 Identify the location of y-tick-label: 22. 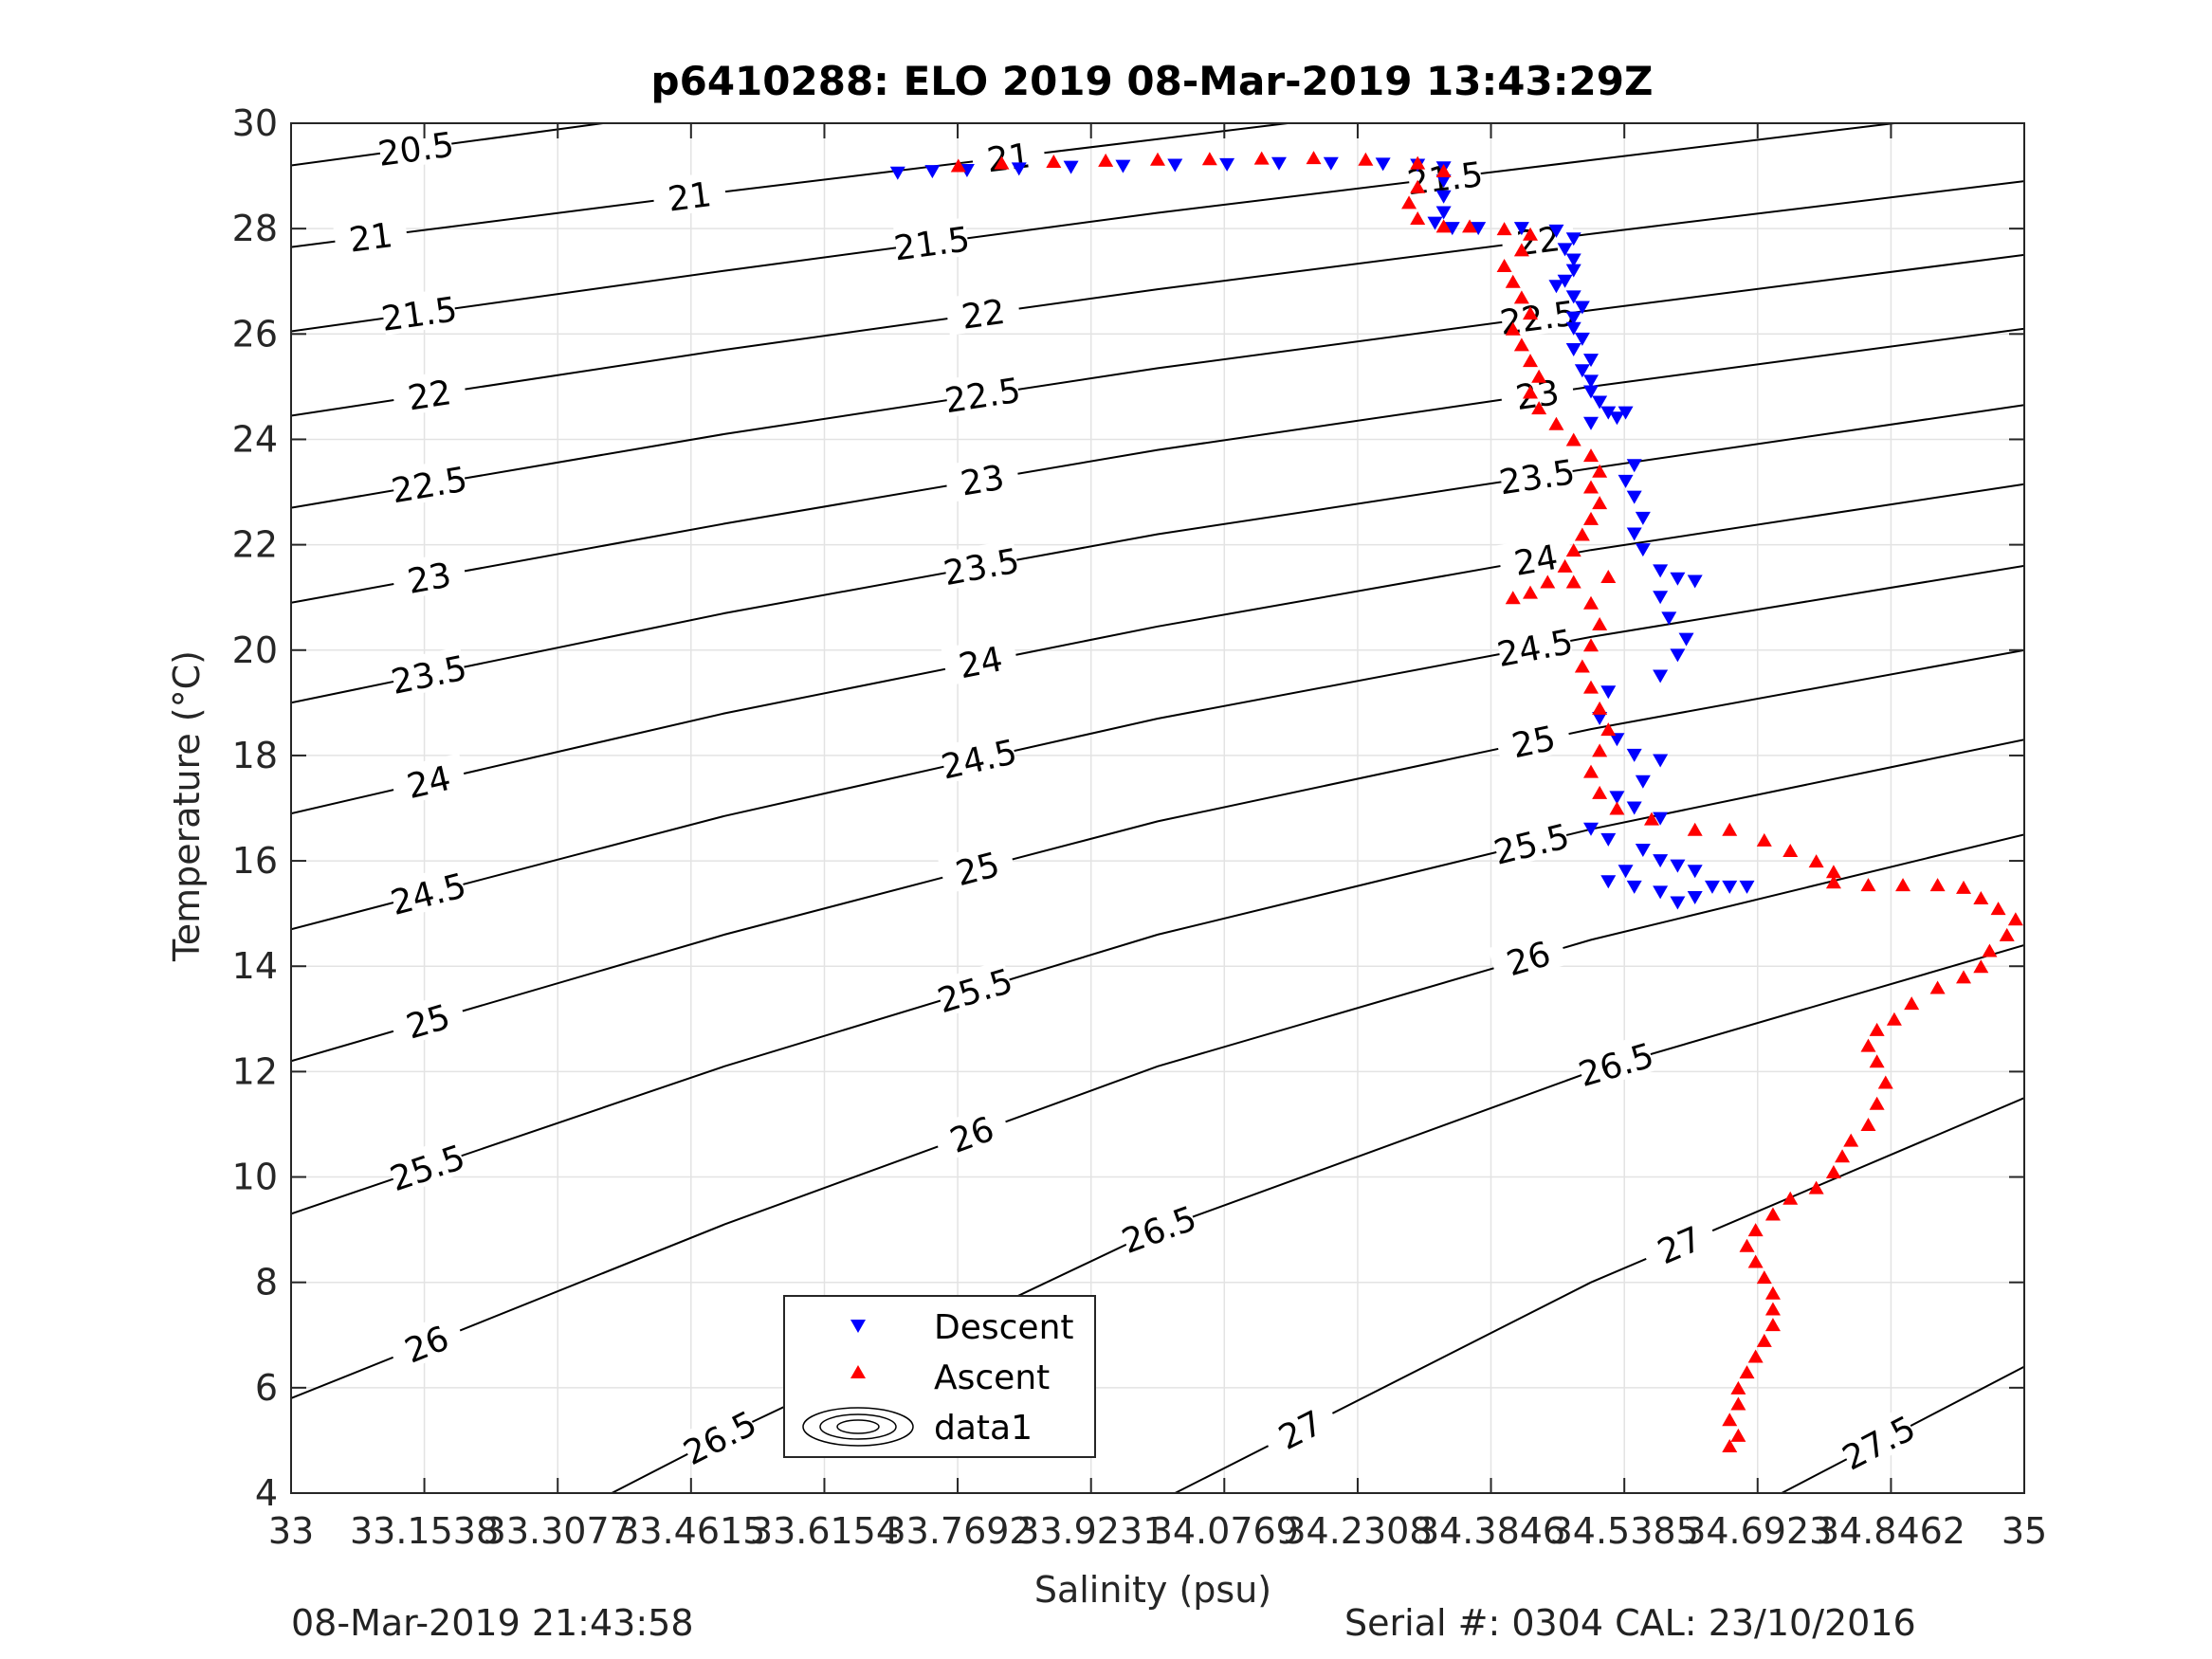
(255, 545).